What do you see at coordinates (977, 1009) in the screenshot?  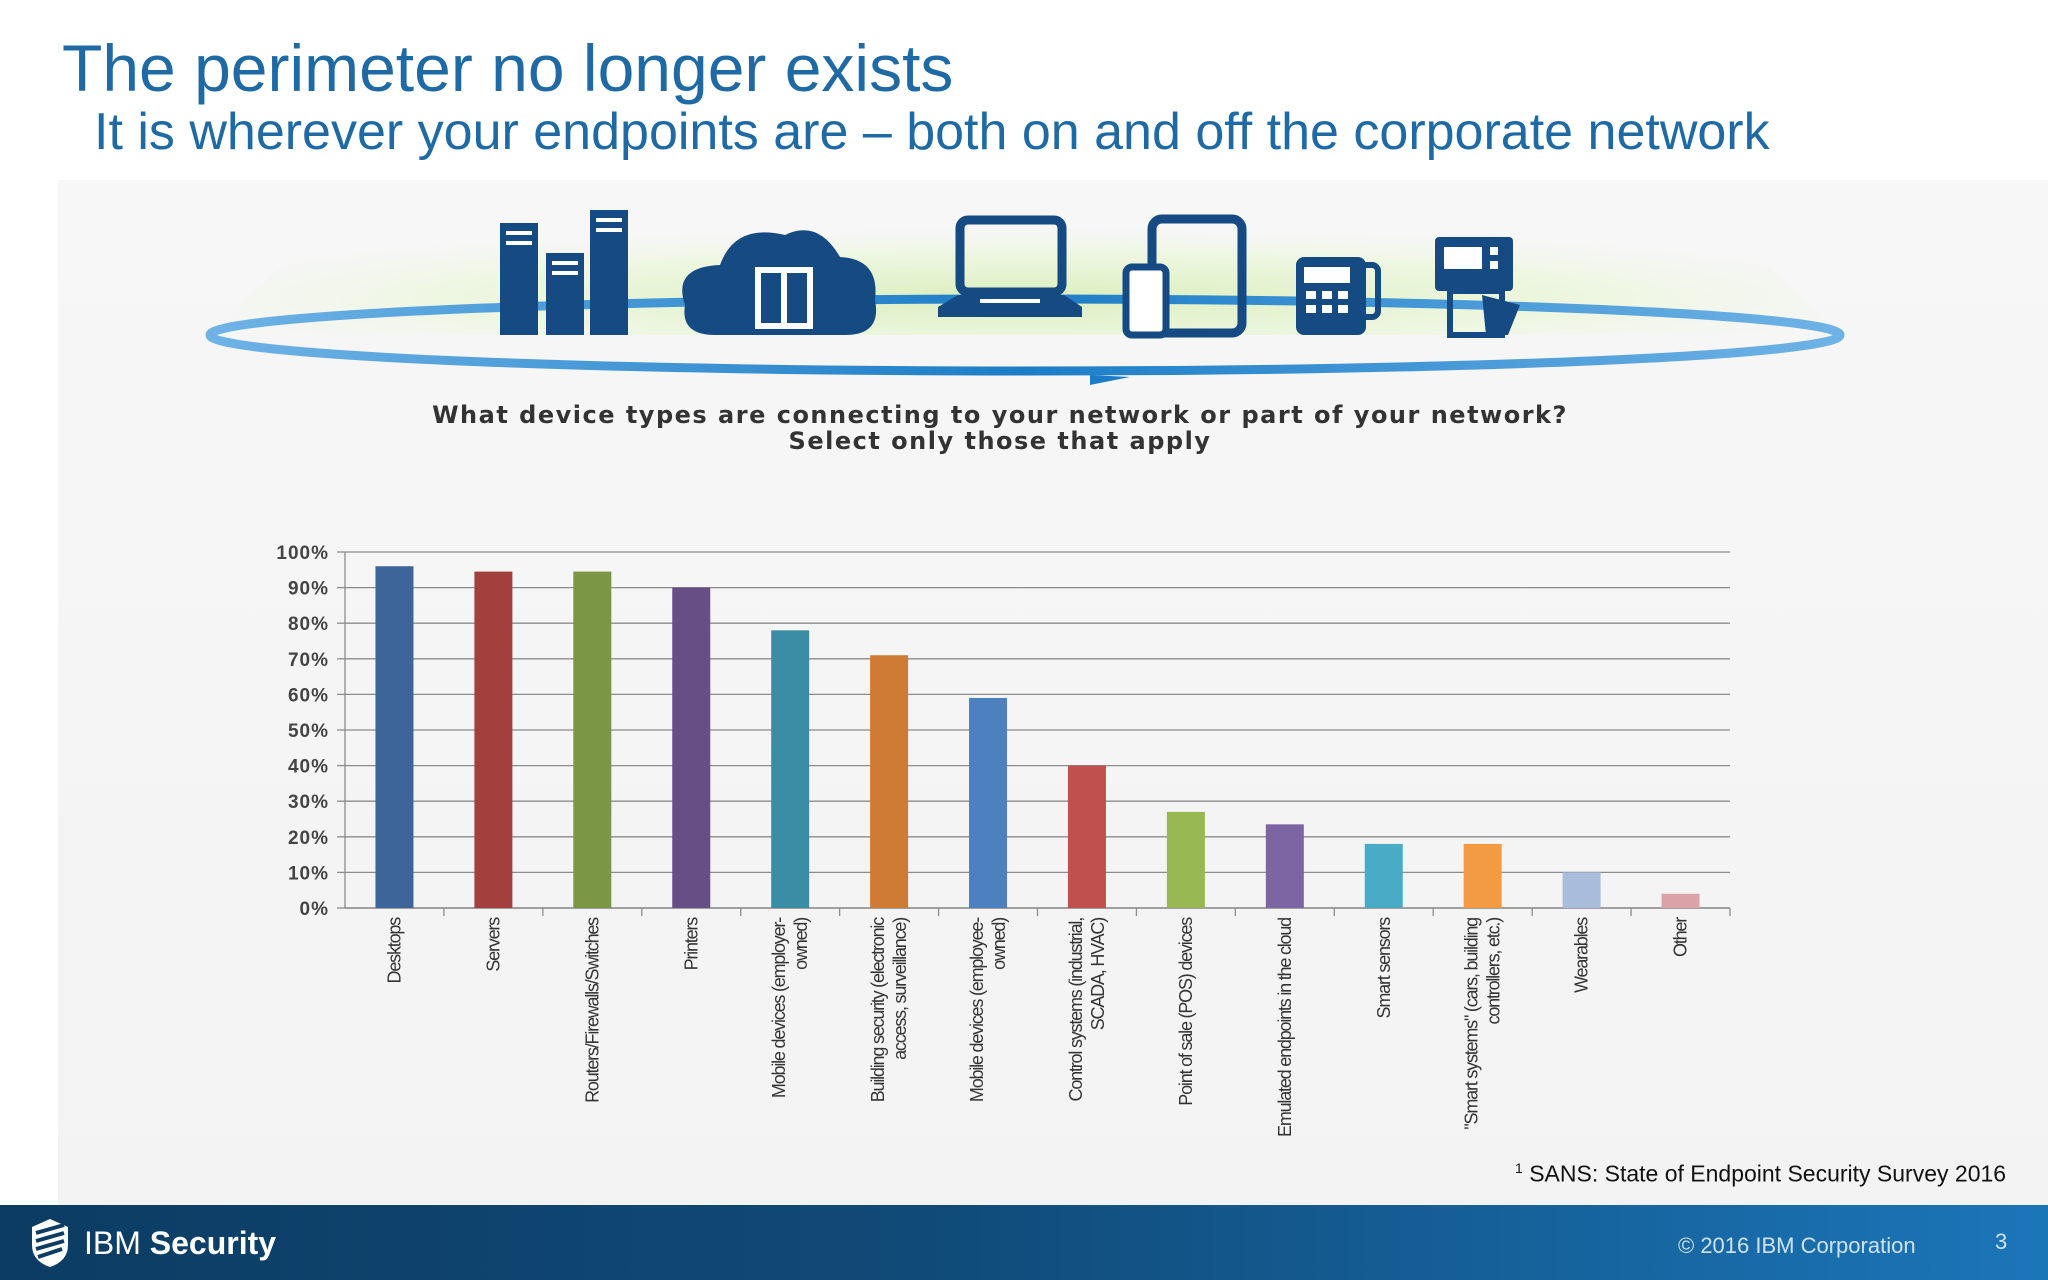 I see `x-tick-label-line: Mobile devices (employee-` at bounding box center [977, 1009].